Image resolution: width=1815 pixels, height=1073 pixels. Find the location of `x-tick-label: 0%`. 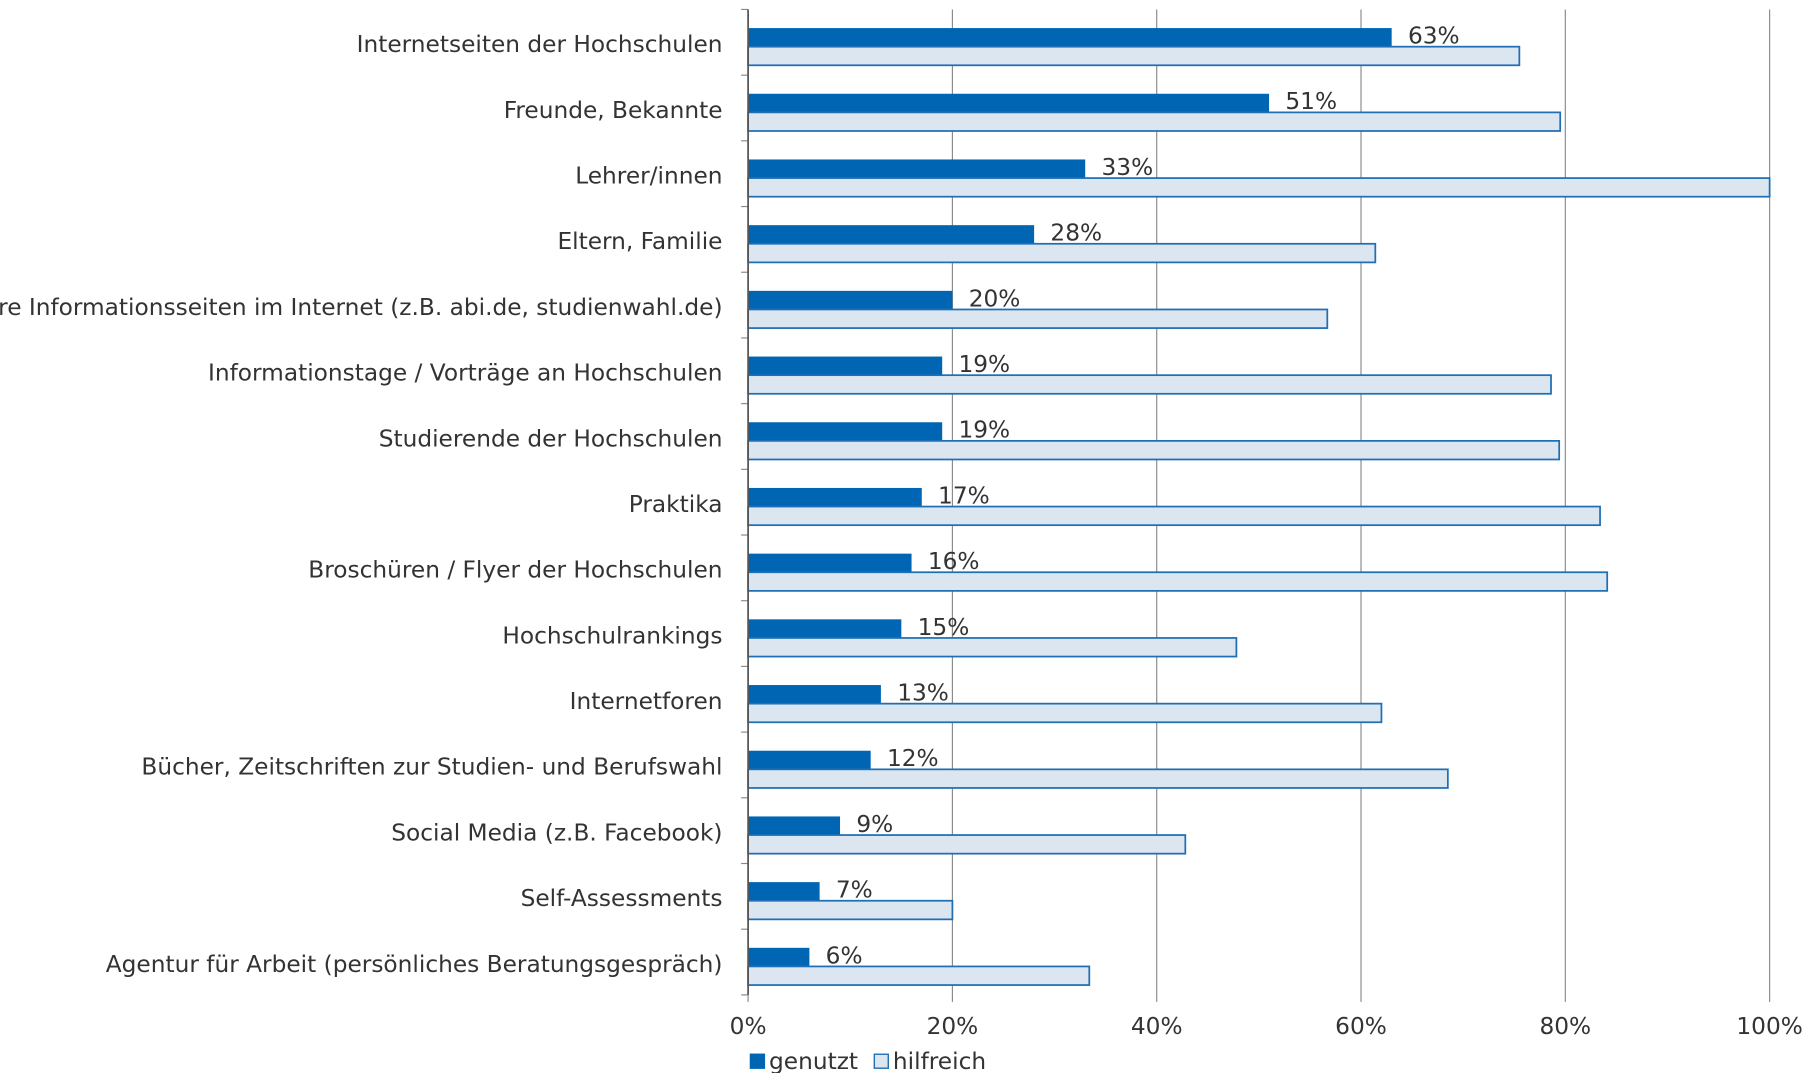

x-tick-label: 0% is located at coordinates (748, 1026).